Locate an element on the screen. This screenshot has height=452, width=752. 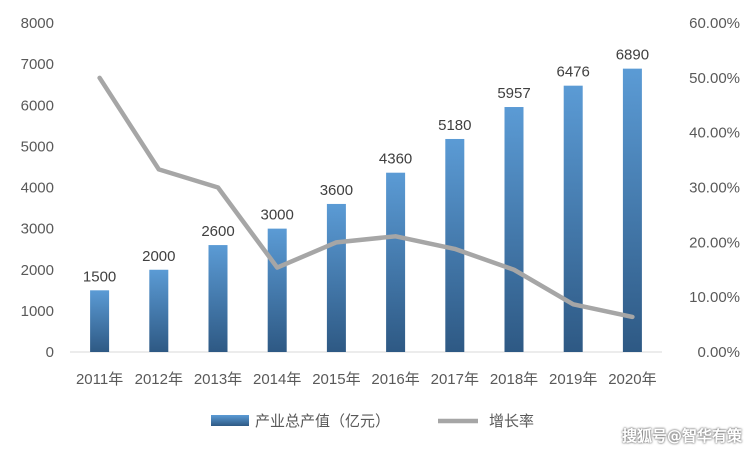
y-left-tick-label: 1000 is located at coordinates (37, 311).